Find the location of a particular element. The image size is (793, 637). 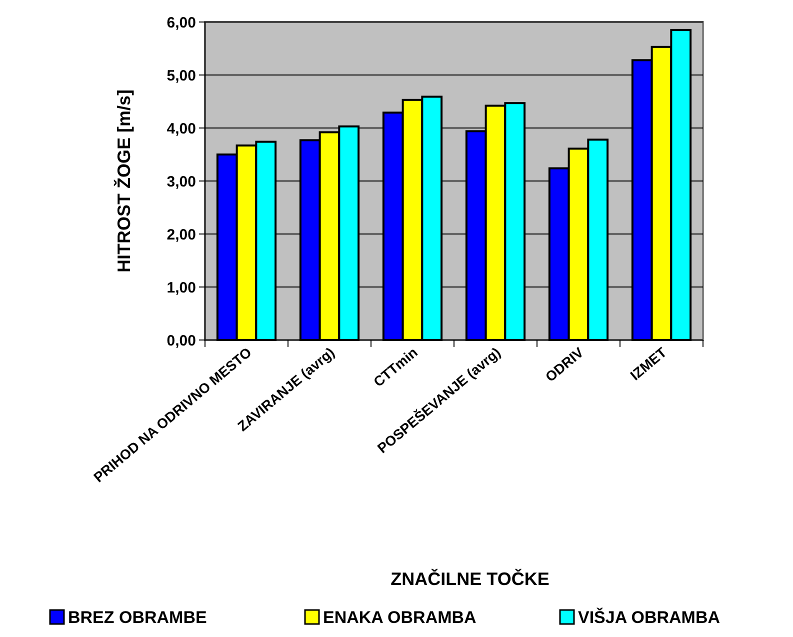

y-tick-label: 5,00 is located at coordinates (181, 75).